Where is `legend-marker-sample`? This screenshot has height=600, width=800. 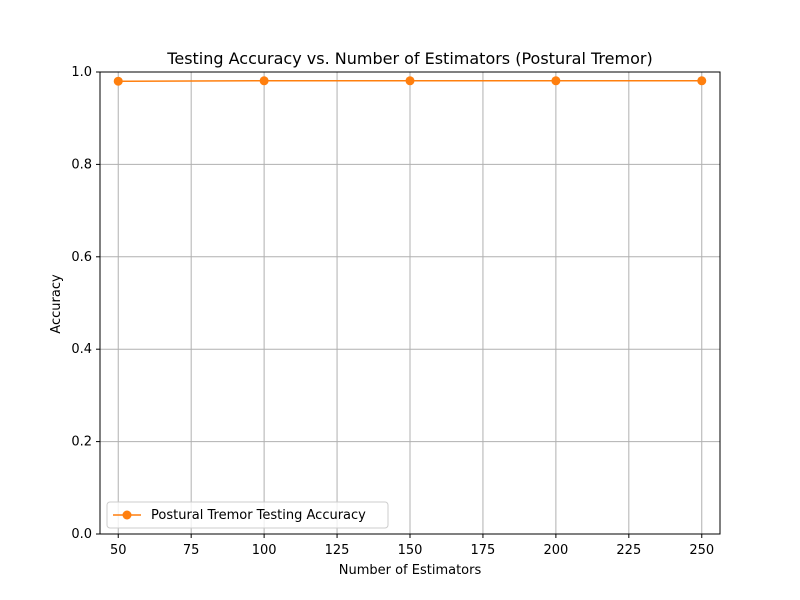 legend-marker-sample is located at coordinates (127, 515).